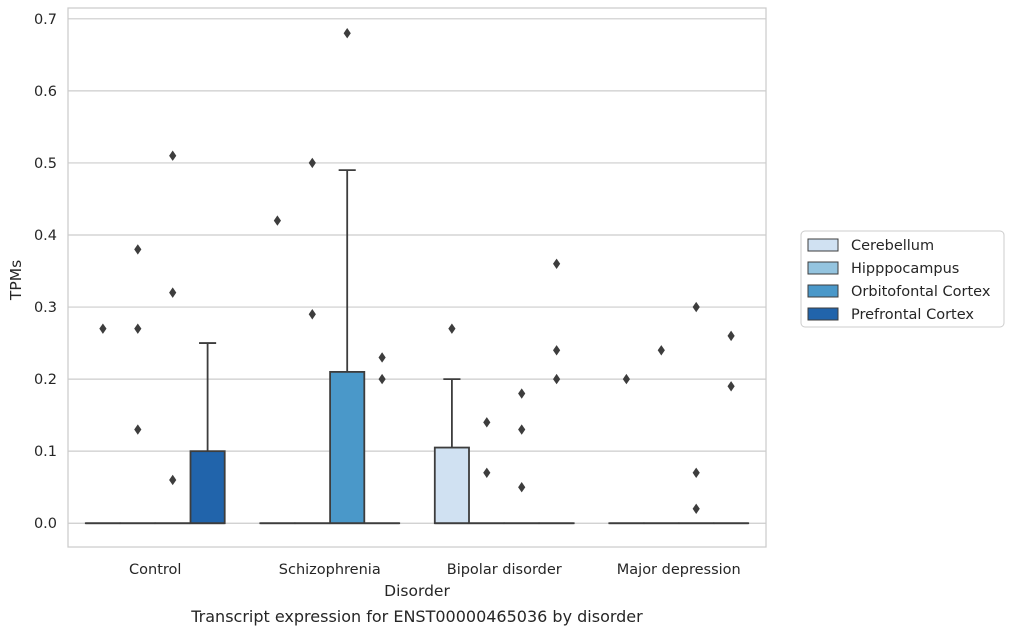  Describe the element at coordinates (451, 424) in the screenshot. I see `box-cerebellum-bipolar-disorder` at that location.